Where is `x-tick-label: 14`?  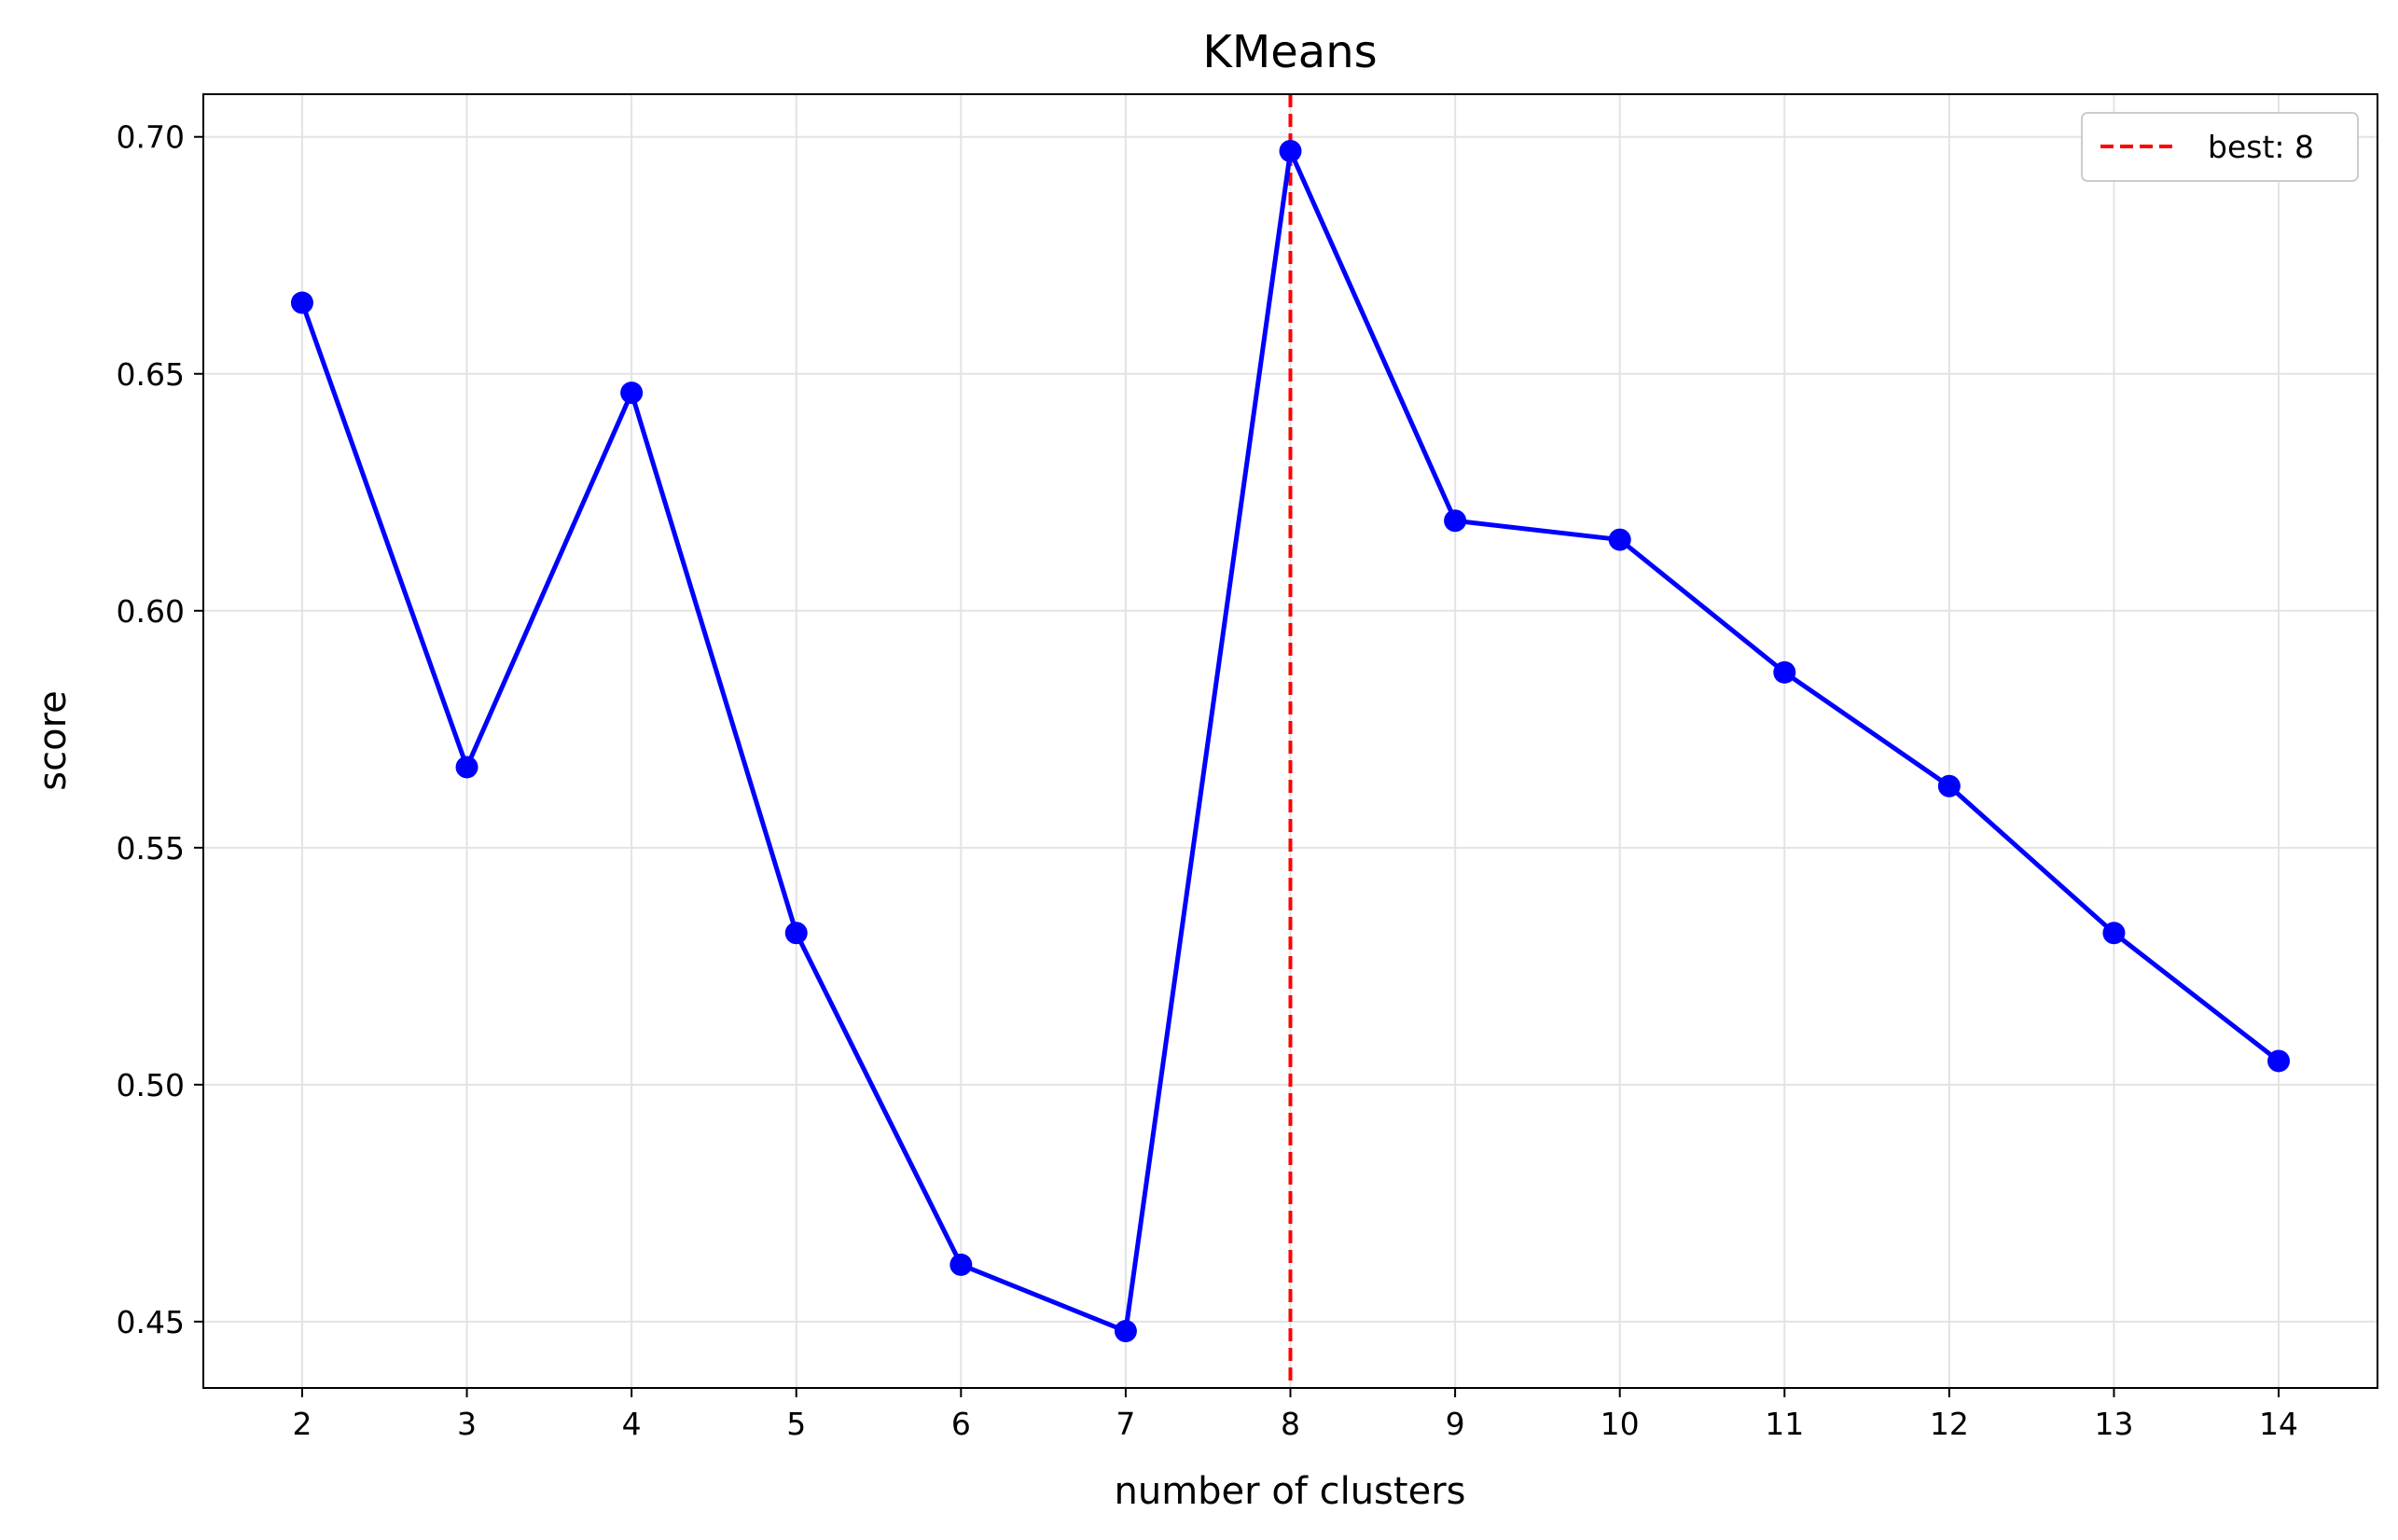 x-tick-label: 14 is located at coordinates (2279, 1424).